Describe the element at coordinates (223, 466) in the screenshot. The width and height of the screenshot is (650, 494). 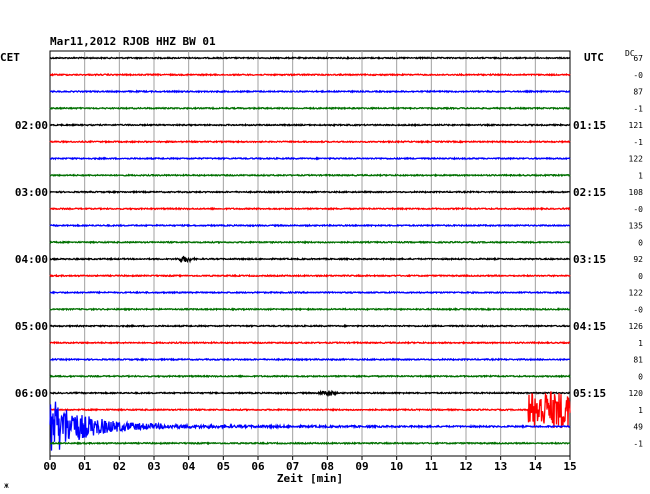
I see `x-tick-label: 05` at that location.